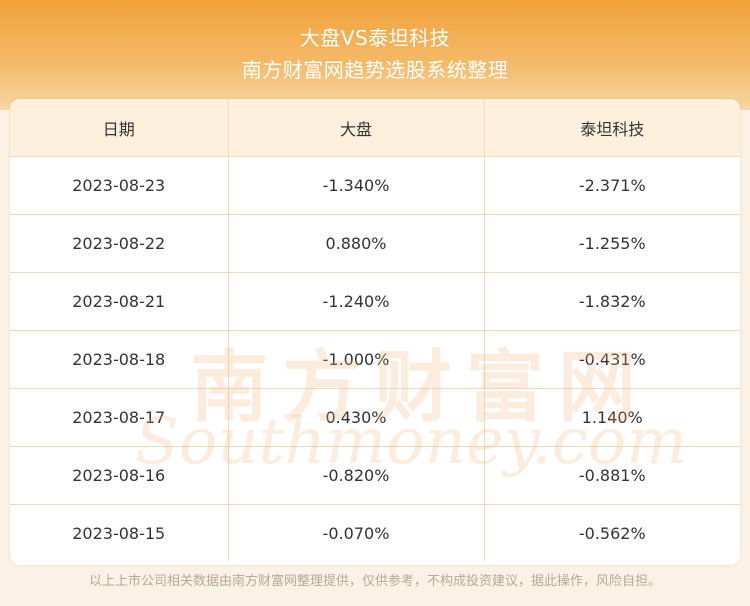 The width and height of the screenshot is (750, 606). I want to click on table-row: 2023-08-22 0.880% -1.255%, so click(375, 243).